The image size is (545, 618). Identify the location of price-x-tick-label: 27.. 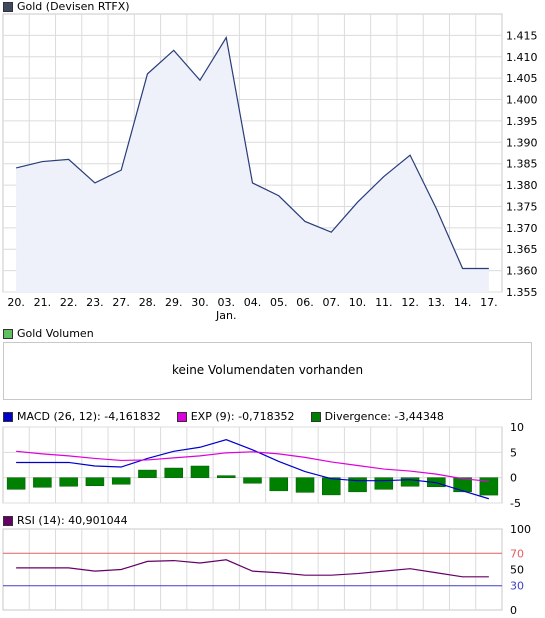
(121, 302).